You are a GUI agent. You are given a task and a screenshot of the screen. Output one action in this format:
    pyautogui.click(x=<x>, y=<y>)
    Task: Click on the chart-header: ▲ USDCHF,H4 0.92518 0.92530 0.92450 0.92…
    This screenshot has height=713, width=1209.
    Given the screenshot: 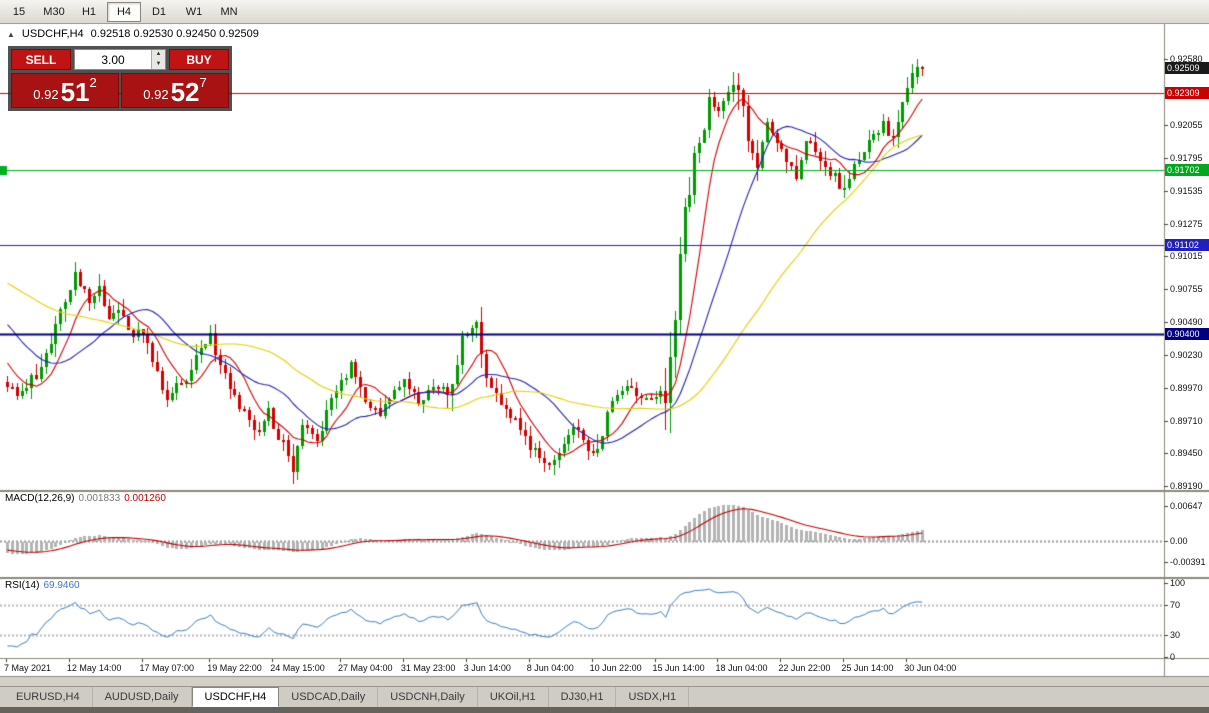 What is the action you would take?
    pyautogui.click(x=133, y=34)
    